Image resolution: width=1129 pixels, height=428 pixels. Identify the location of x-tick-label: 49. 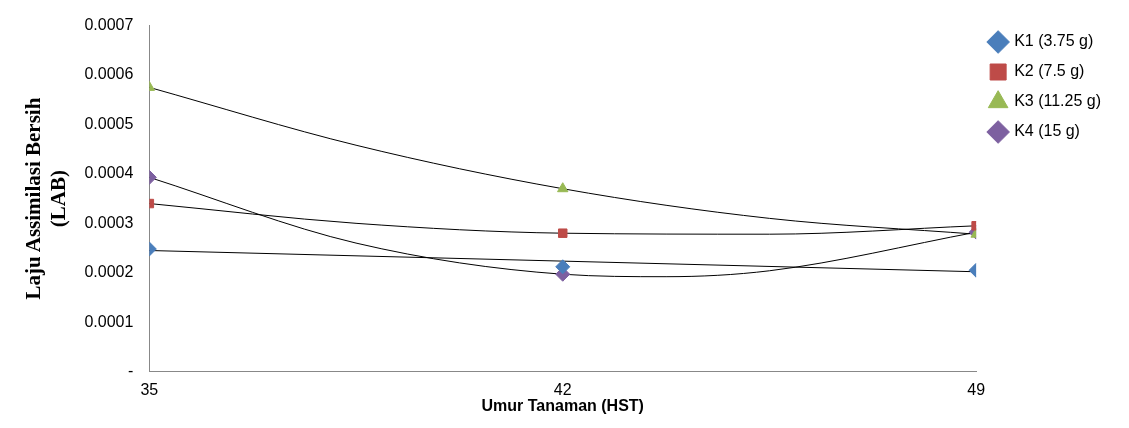
(976, 389).